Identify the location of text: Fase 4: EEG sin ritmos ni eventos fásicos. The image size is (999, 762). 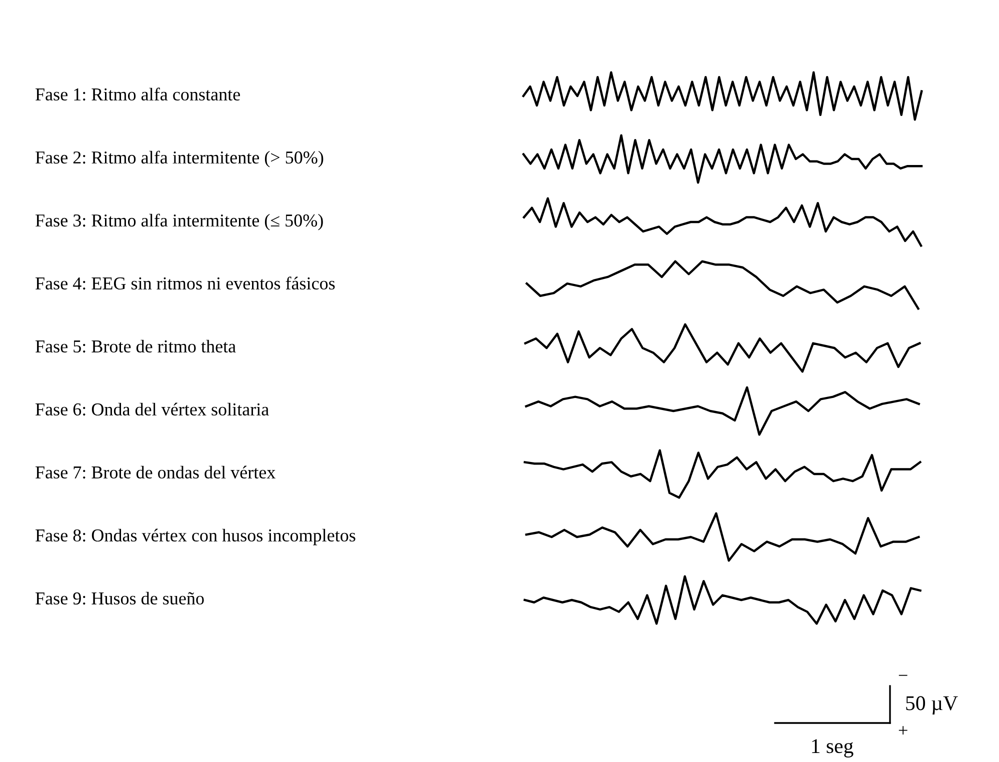
(185, 283).